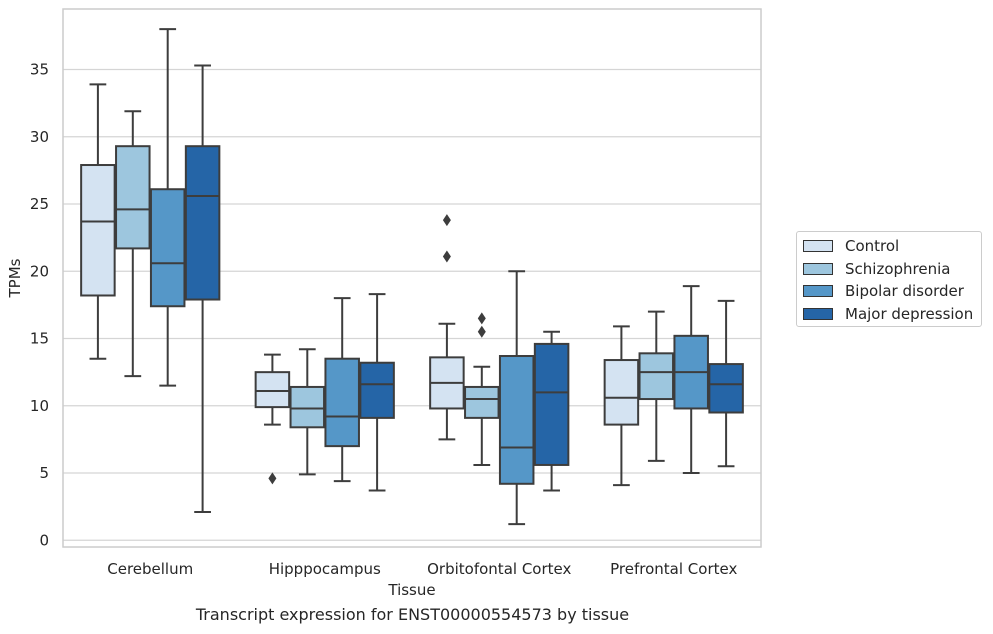 The image size is (993, 634). I want to click on y-tick-label: 25, so click(39, 204).